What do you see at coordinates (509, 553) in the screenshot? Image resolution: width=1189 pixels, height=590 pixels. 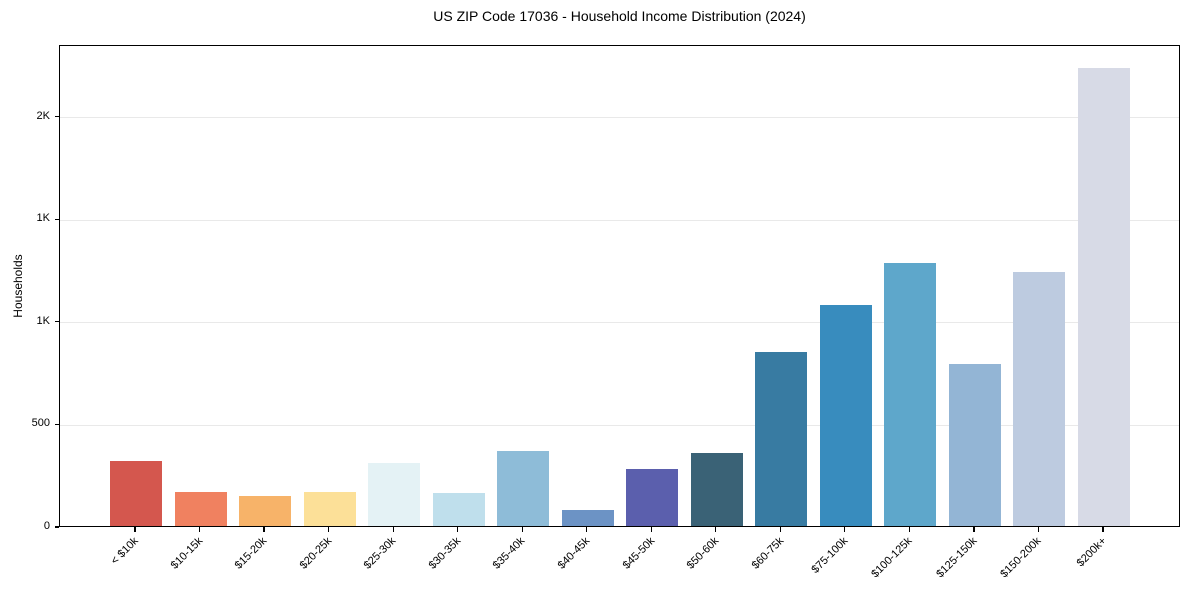 I see `x-tick-label-text: $35-40k` at bounding box center [509, 553].